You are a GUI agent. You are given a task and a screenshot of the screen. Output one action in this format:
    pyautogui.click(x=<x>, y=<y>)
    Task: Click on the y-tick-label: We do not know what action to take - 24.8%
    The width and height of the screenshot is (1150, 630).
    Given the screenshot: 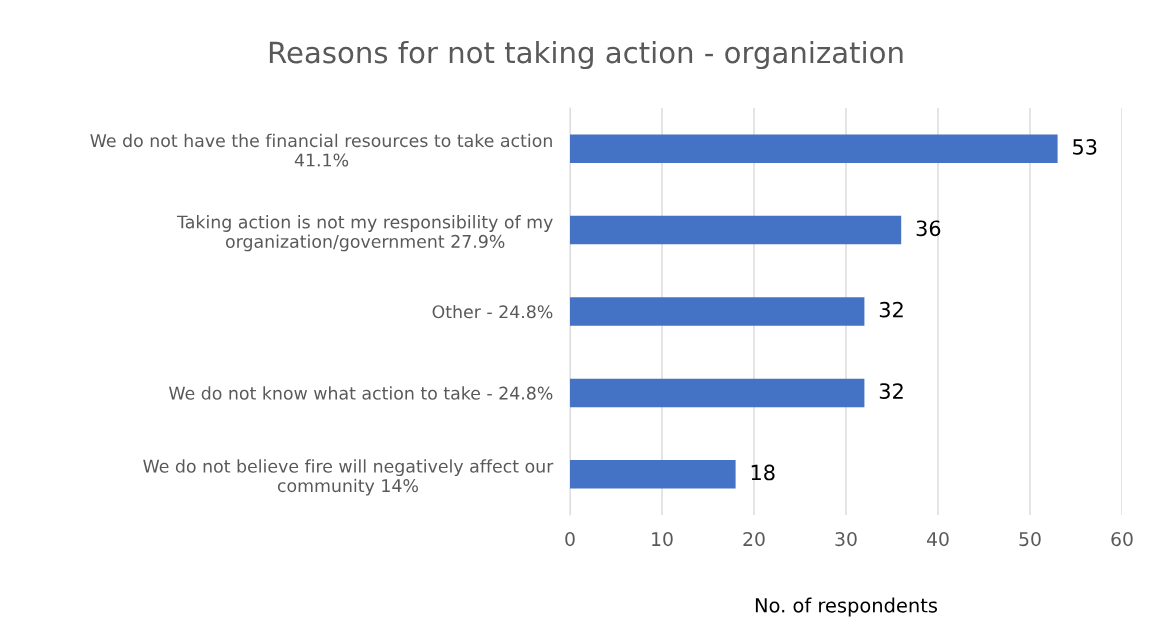 What is the action you would take?
    pyautogui.click(x=360, y=393)
    